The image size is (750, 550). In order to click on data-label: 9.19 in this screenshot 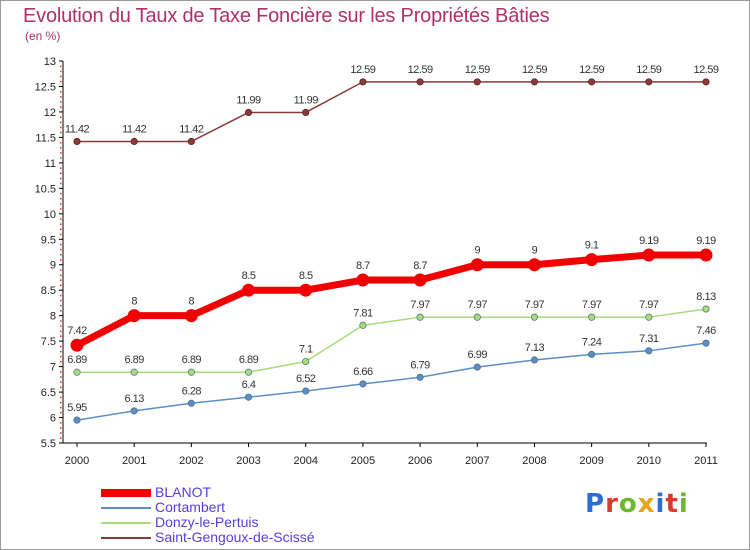, I will do `click(706, 241)`.